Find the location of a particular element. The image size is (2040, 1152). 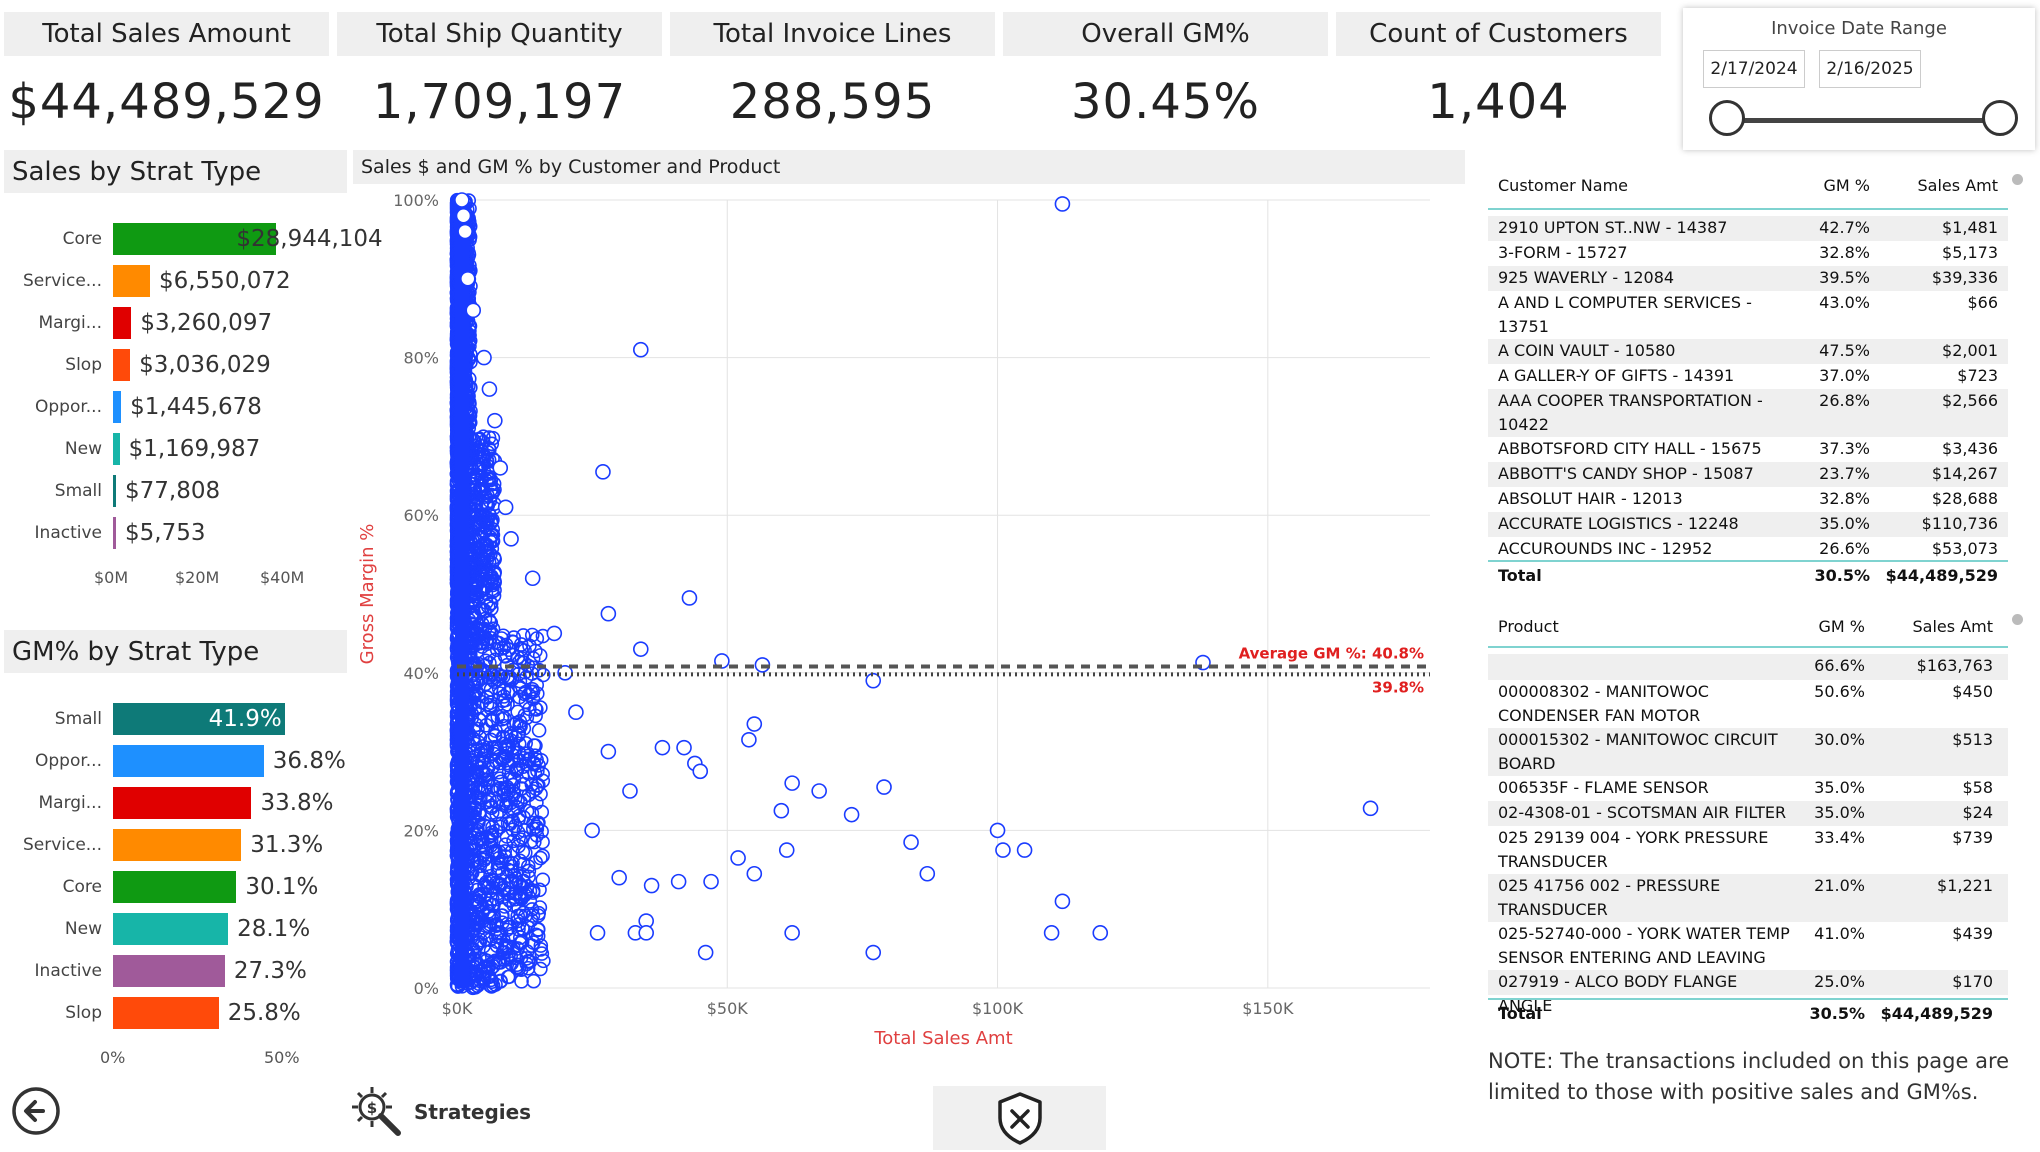

table-row: ACCUROUNDS INC - 12952 26.6% $53,073 is located at coordinates (1748, 549).